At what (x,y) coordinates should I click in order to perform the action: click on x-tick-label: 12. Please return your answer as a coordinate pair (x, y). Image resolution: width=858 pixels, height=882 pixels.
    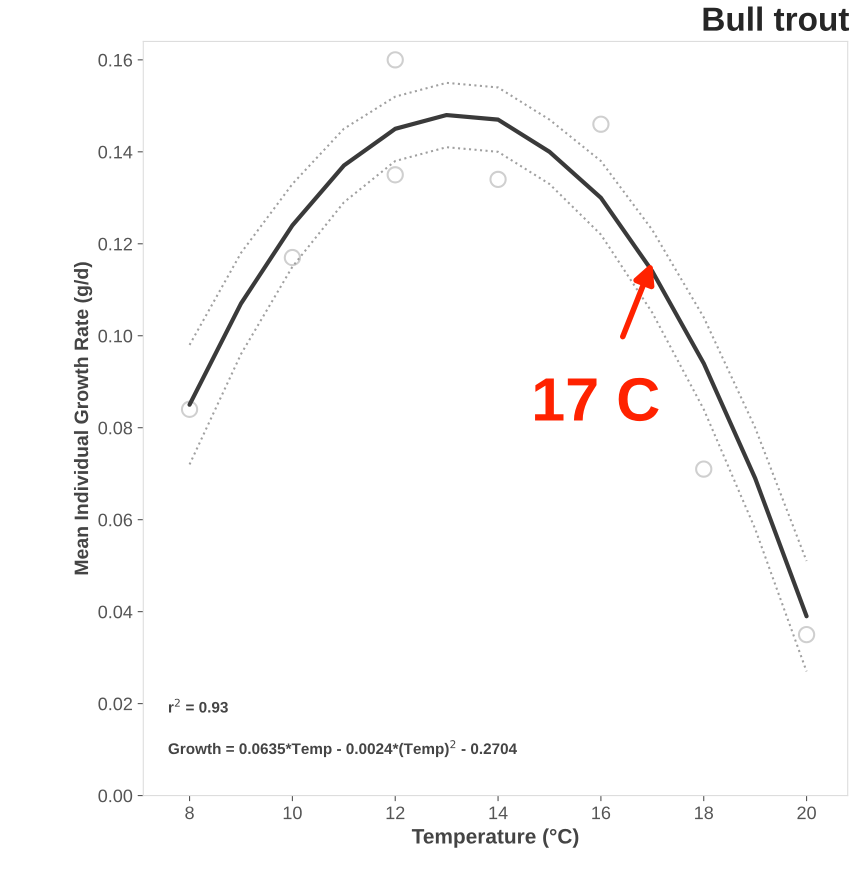
    Looking at the image, I should click on (395, 813).